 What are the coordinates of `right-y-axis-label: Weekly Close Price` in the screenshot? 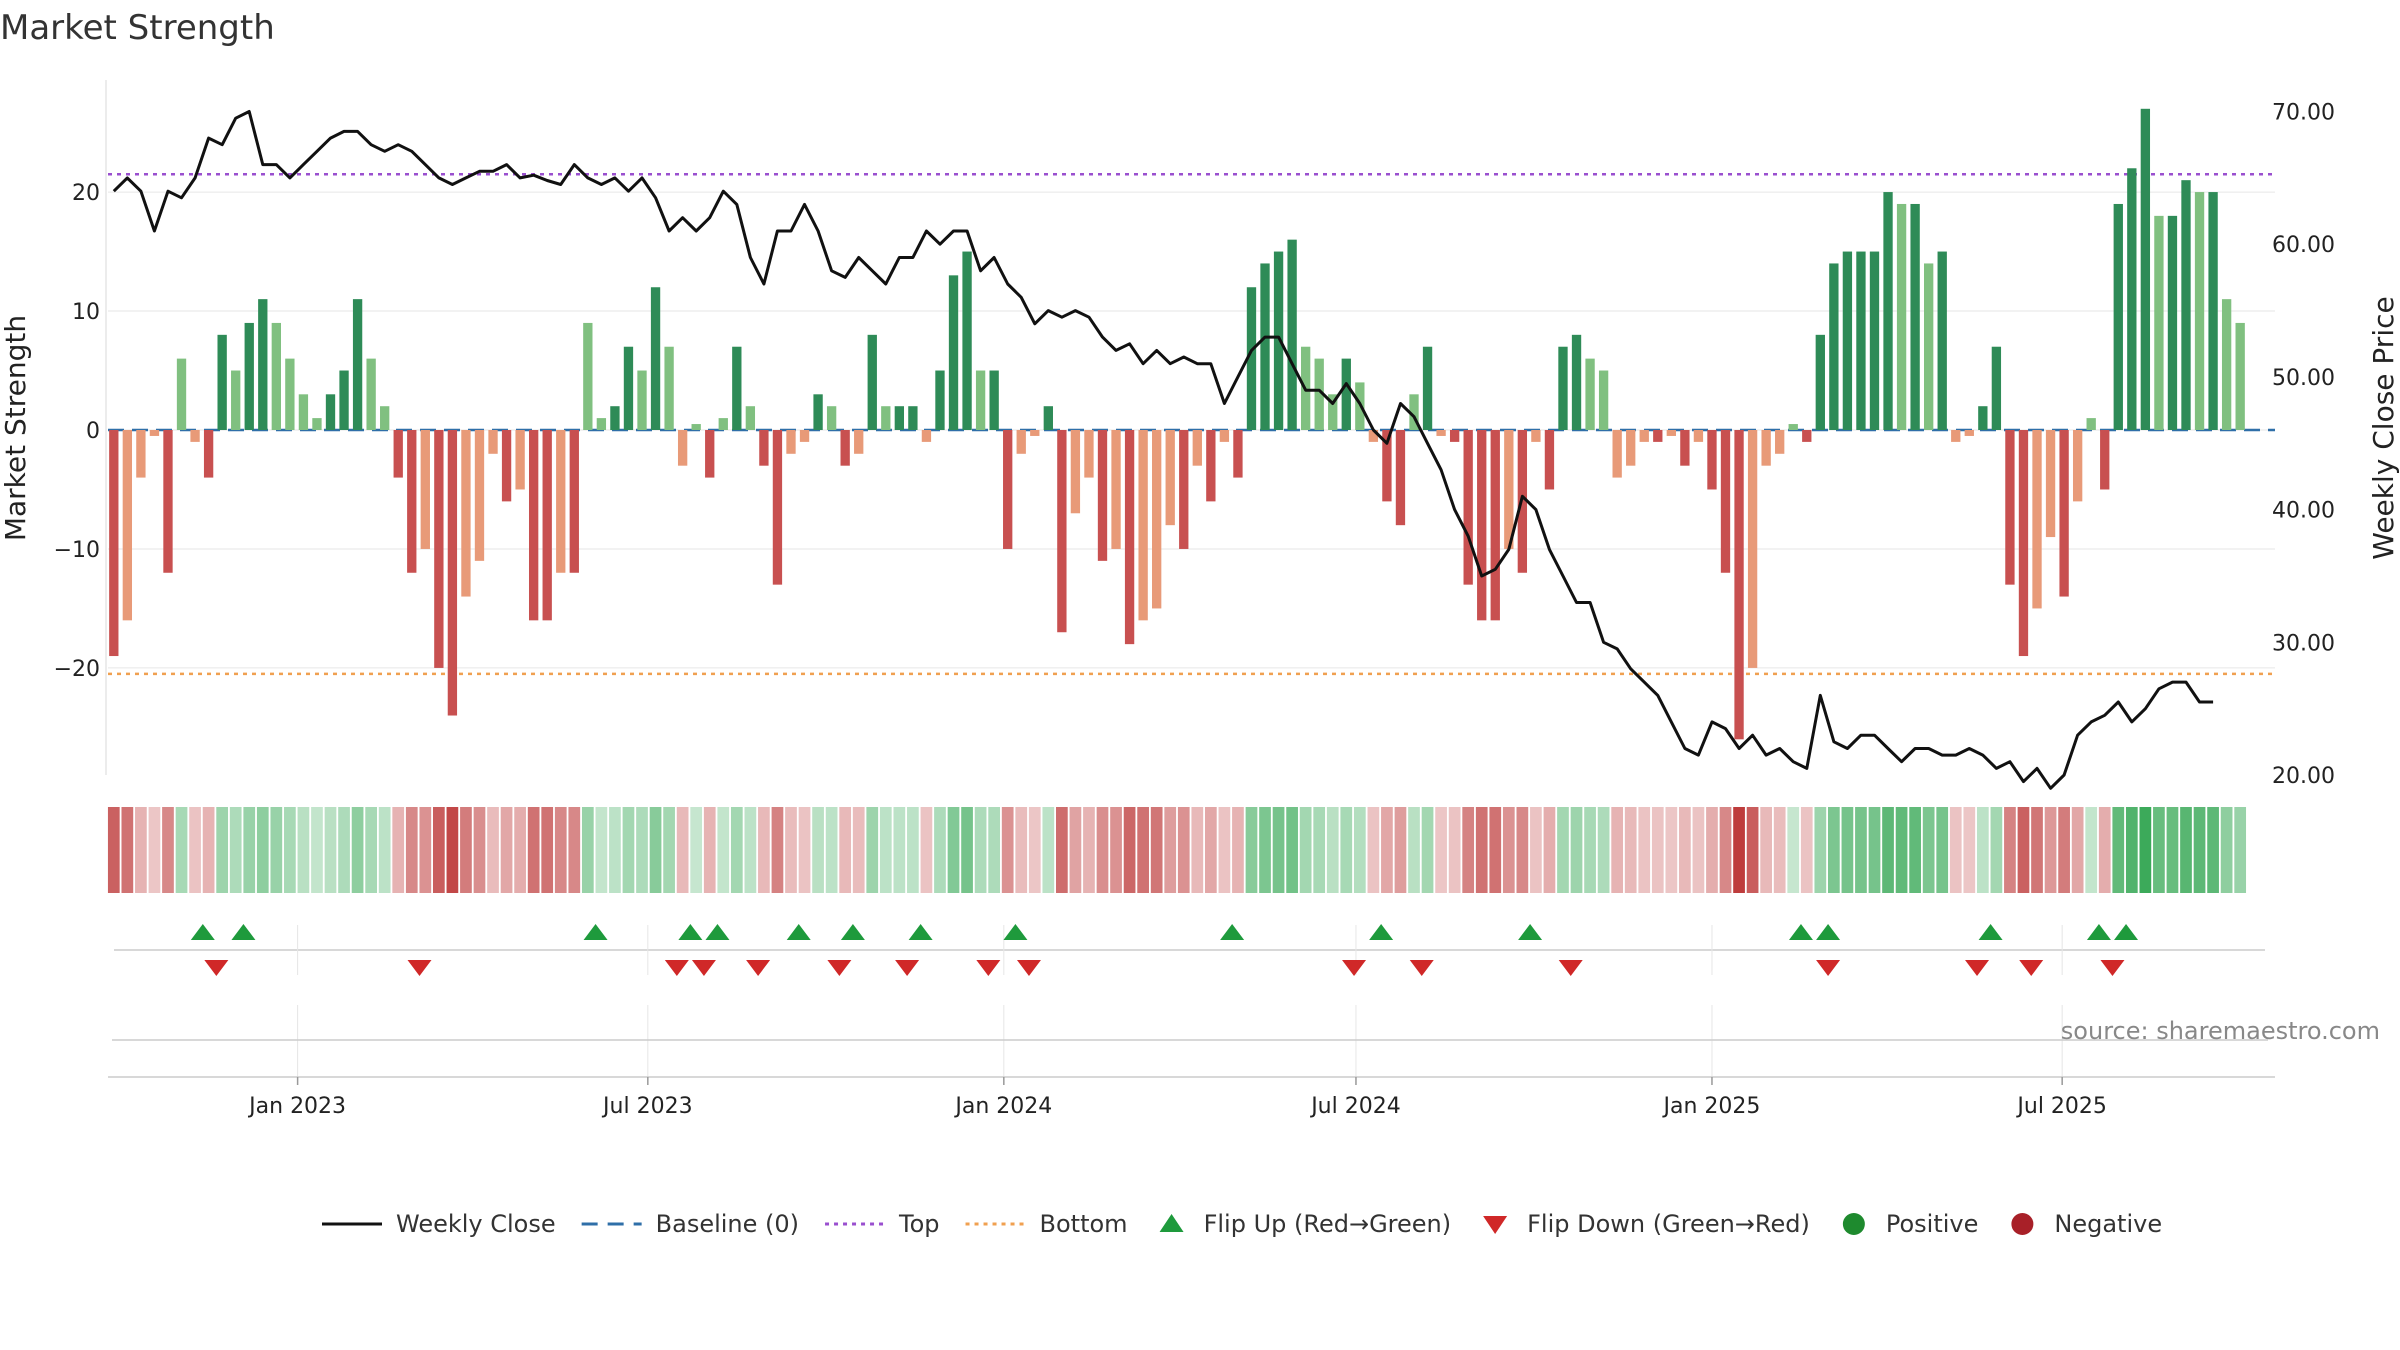 It's located at (2383, 427).